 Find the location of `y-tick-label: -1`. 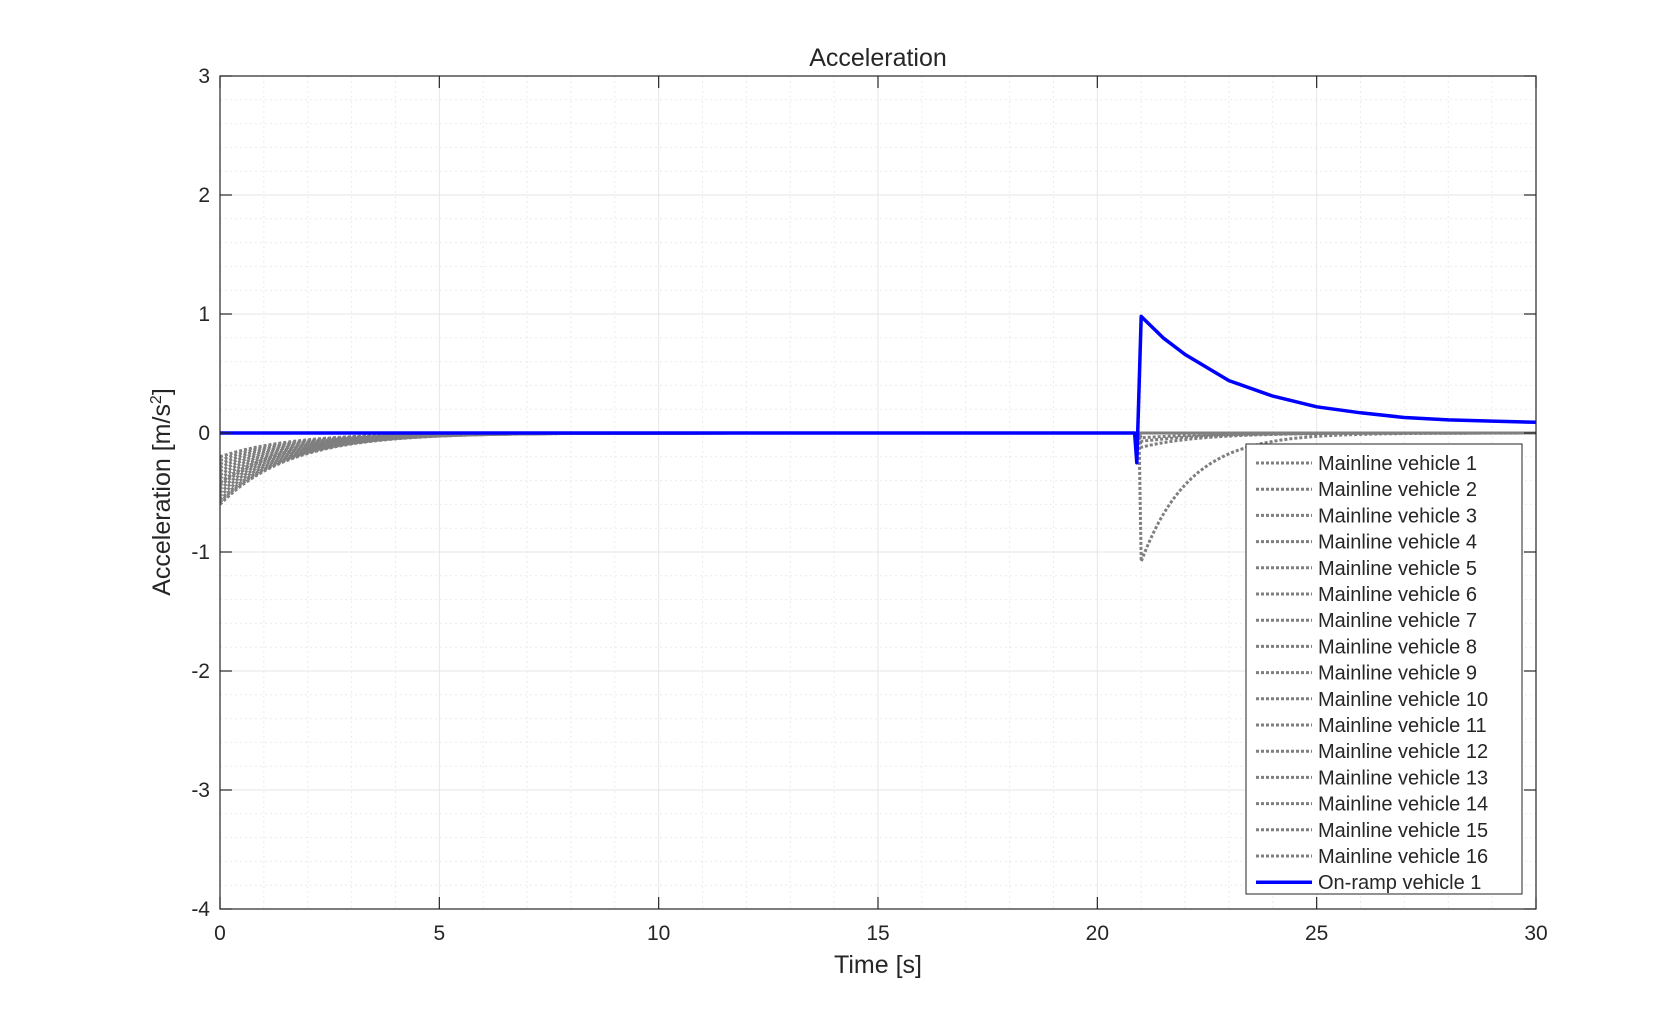

y-tick-label: -1 is located at coordinates (200, 552).